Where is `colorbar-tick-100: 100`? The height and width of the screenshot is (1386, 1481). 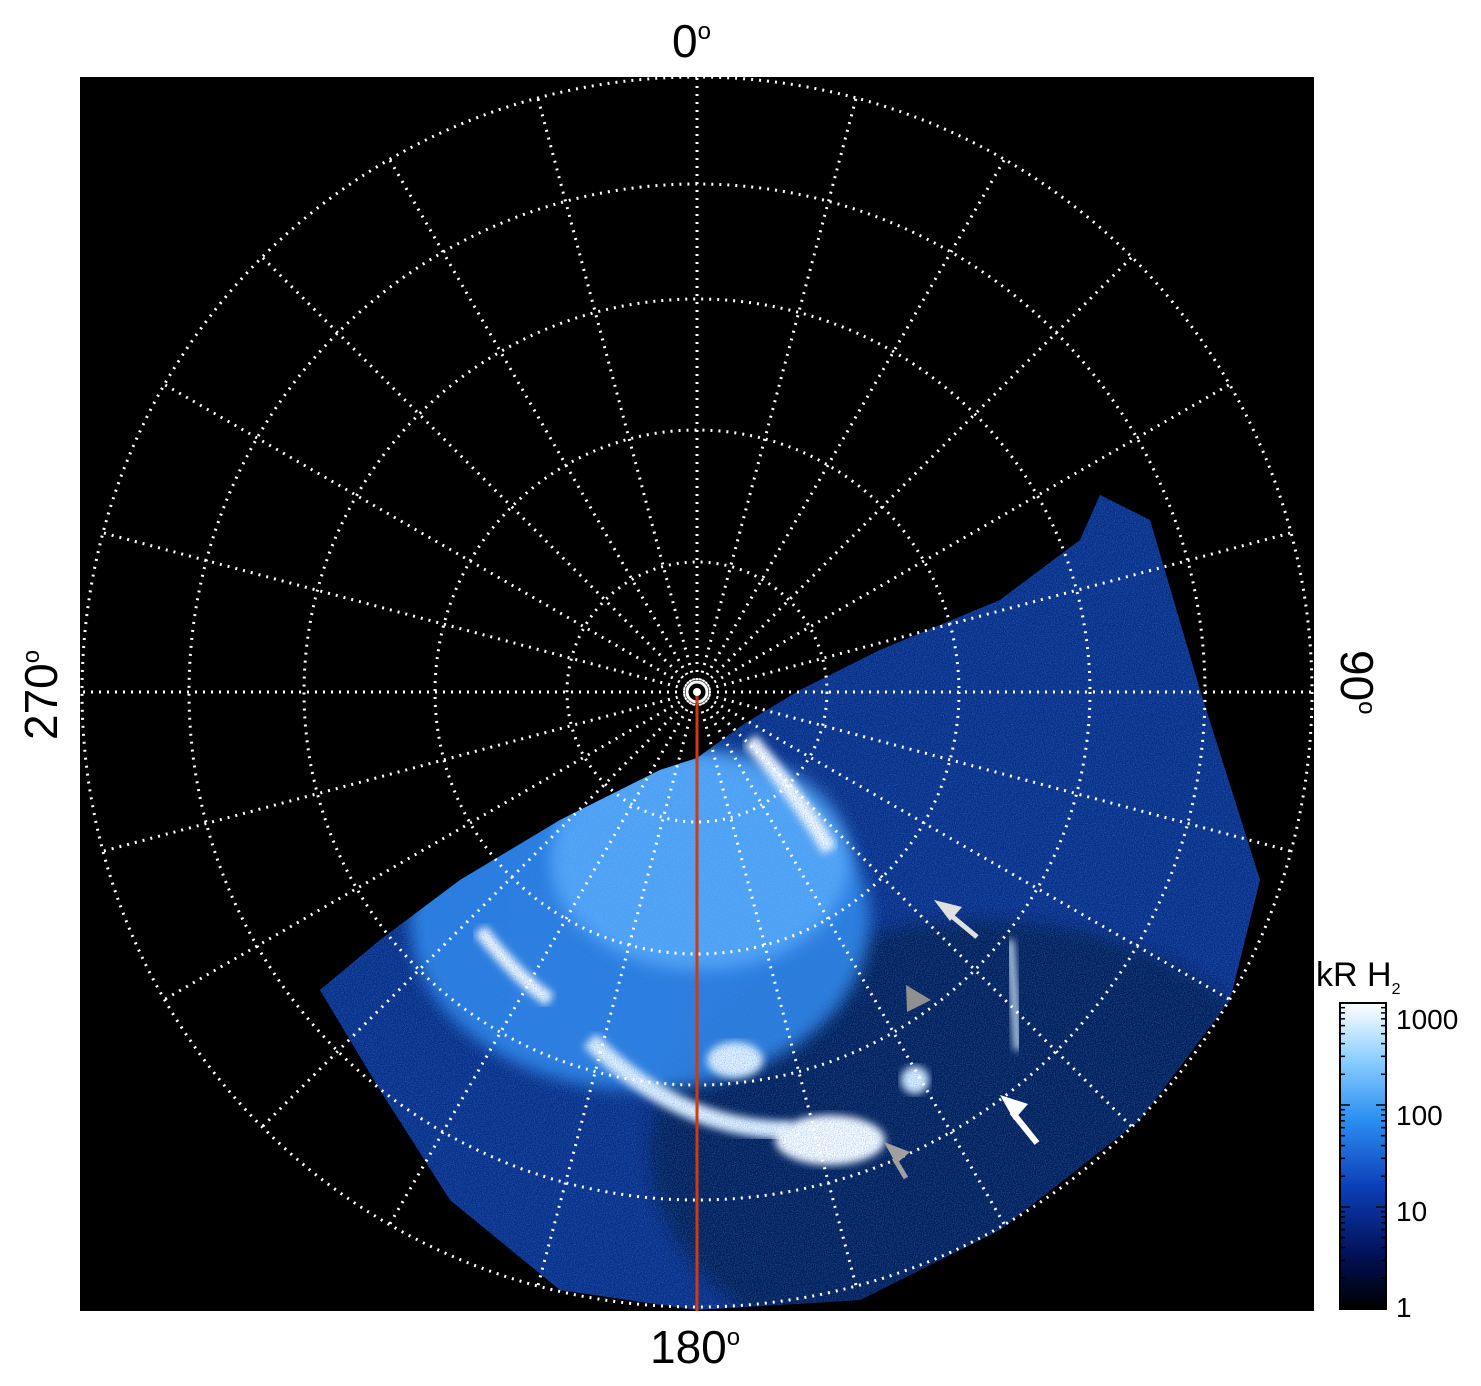 colorbar-tick-100: 100 is located at coordinates (1419, 1115).